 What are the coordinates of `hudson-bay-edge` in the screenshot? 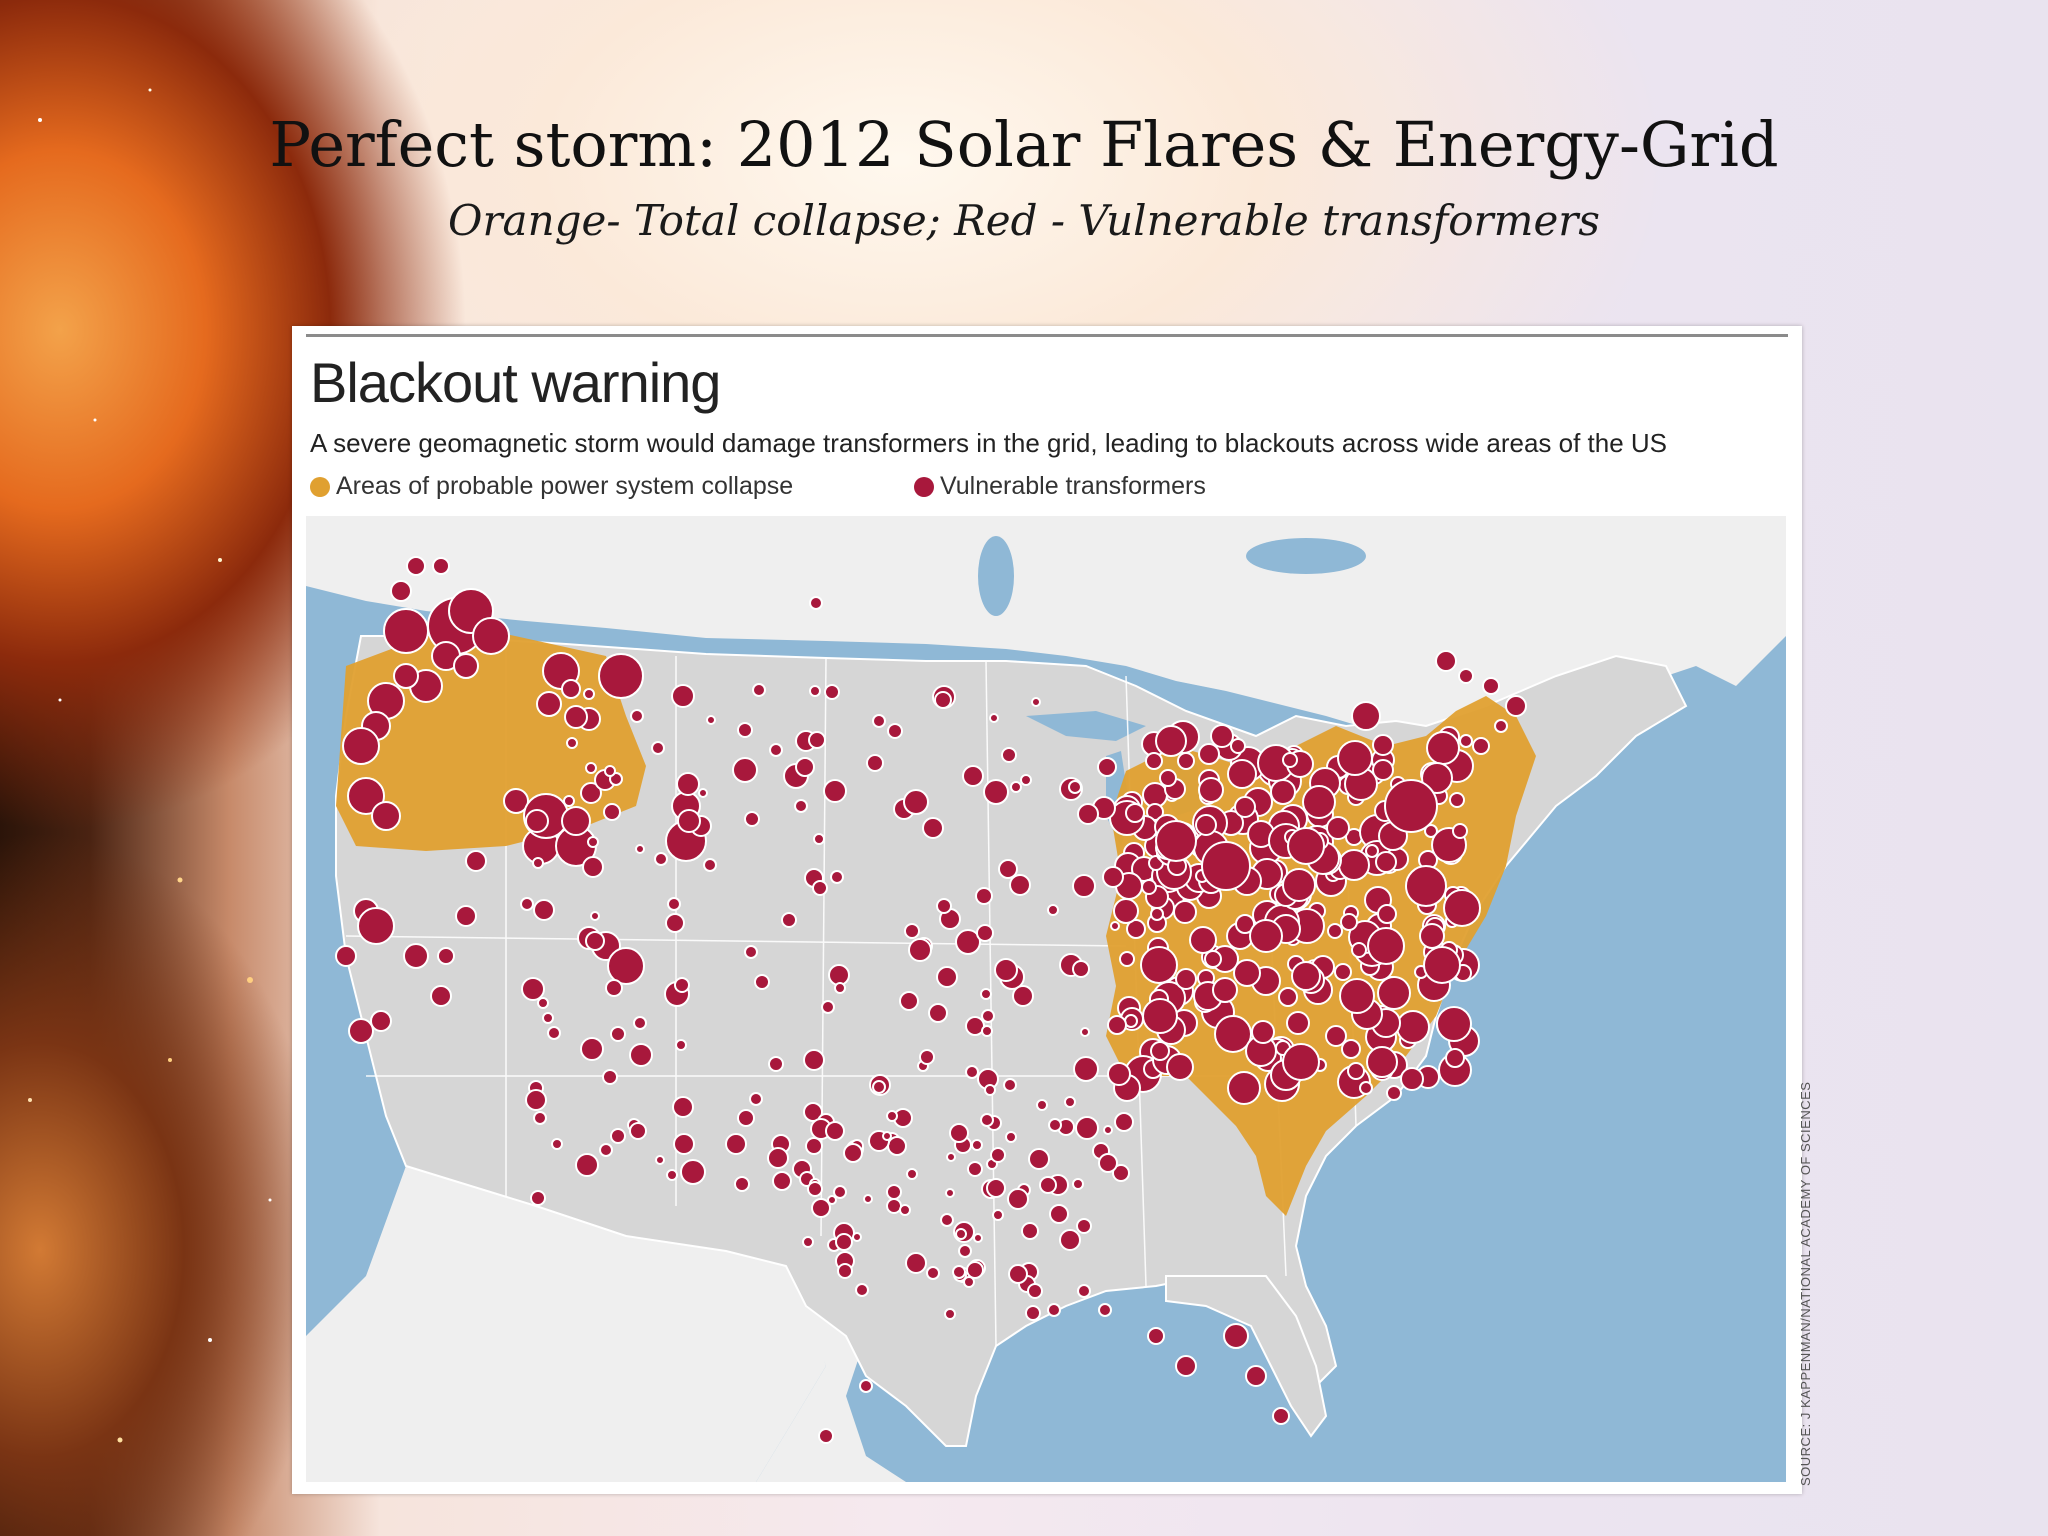 It's located at (1306, 556).